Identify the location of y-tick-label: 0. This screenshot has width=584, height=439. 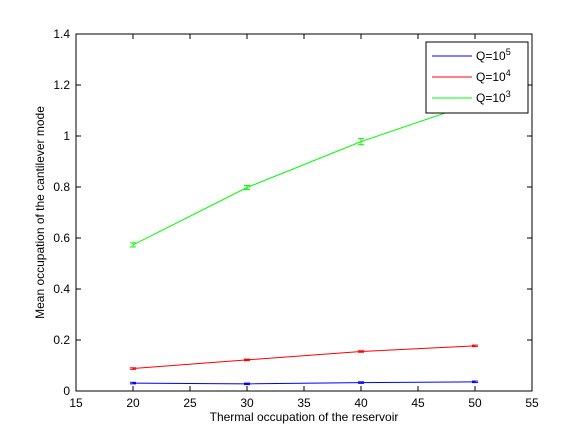
(66, 391).